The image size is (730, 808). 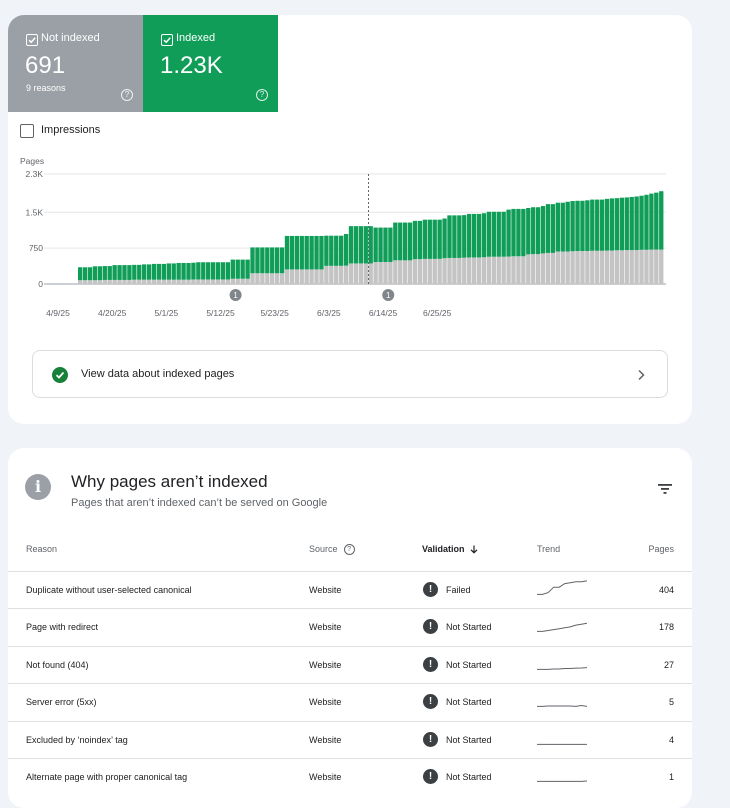 I want to click on column-header-pages: Pages, so click(x=661, y=549).